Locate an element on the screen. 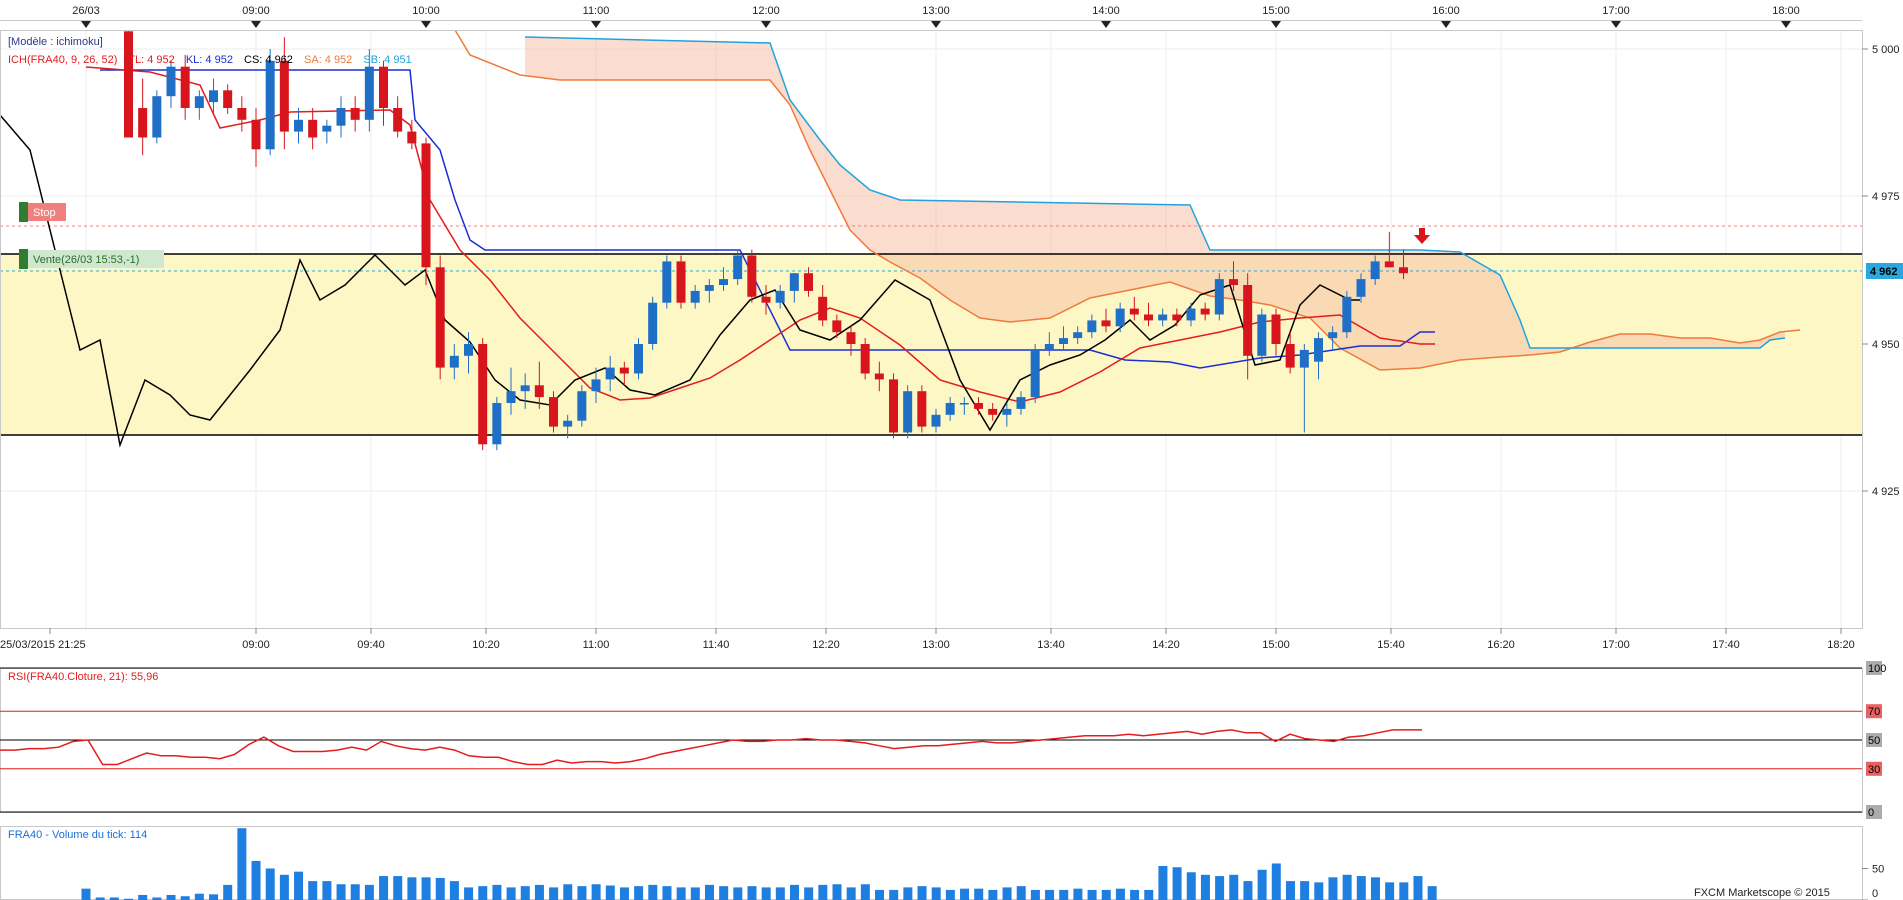 This screenshot has width=1903, height=900. bottom-tick-label: 15:00 is located at coordinates (1276, 645).